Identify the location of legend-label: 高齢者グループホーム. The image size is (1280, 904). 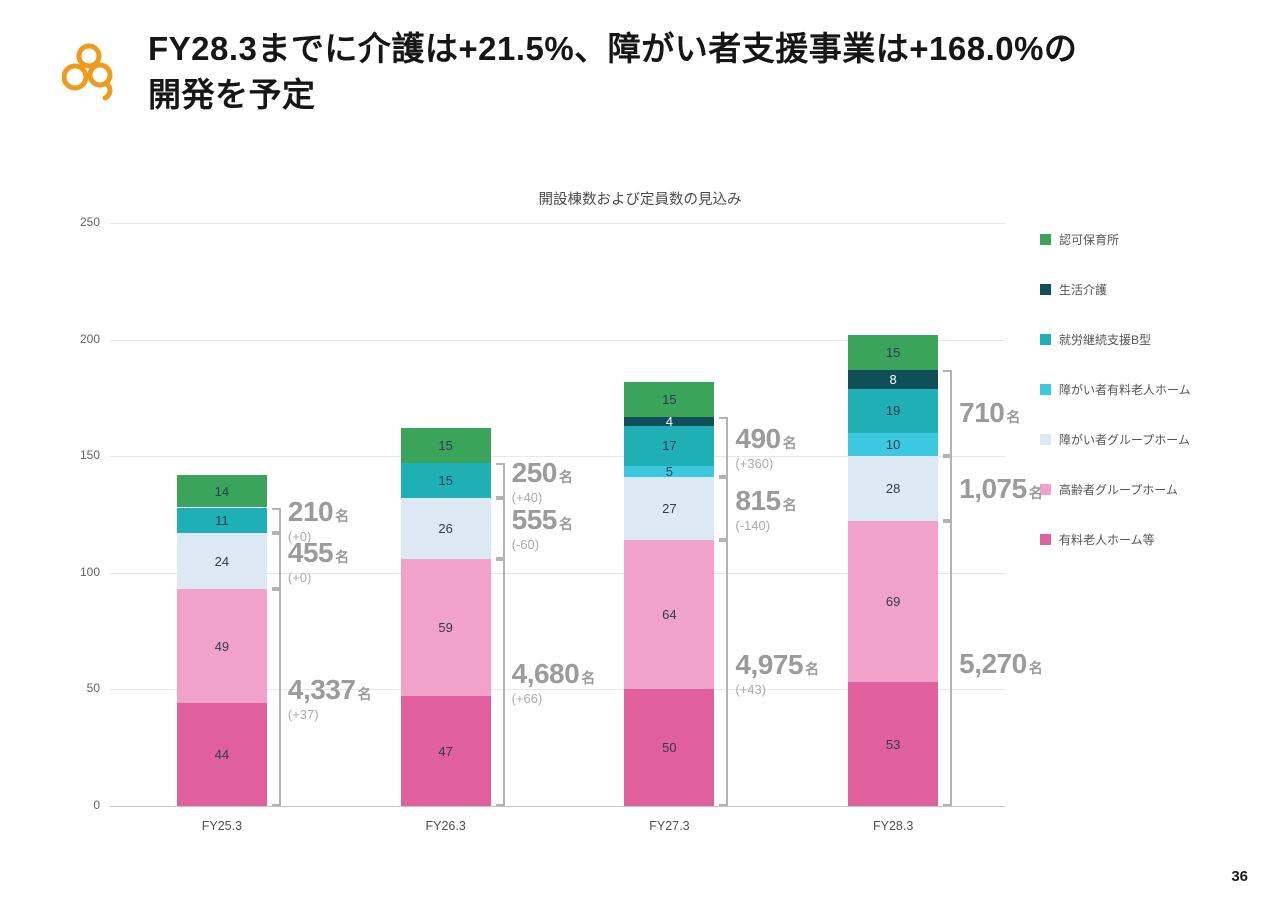
(1118, 490).